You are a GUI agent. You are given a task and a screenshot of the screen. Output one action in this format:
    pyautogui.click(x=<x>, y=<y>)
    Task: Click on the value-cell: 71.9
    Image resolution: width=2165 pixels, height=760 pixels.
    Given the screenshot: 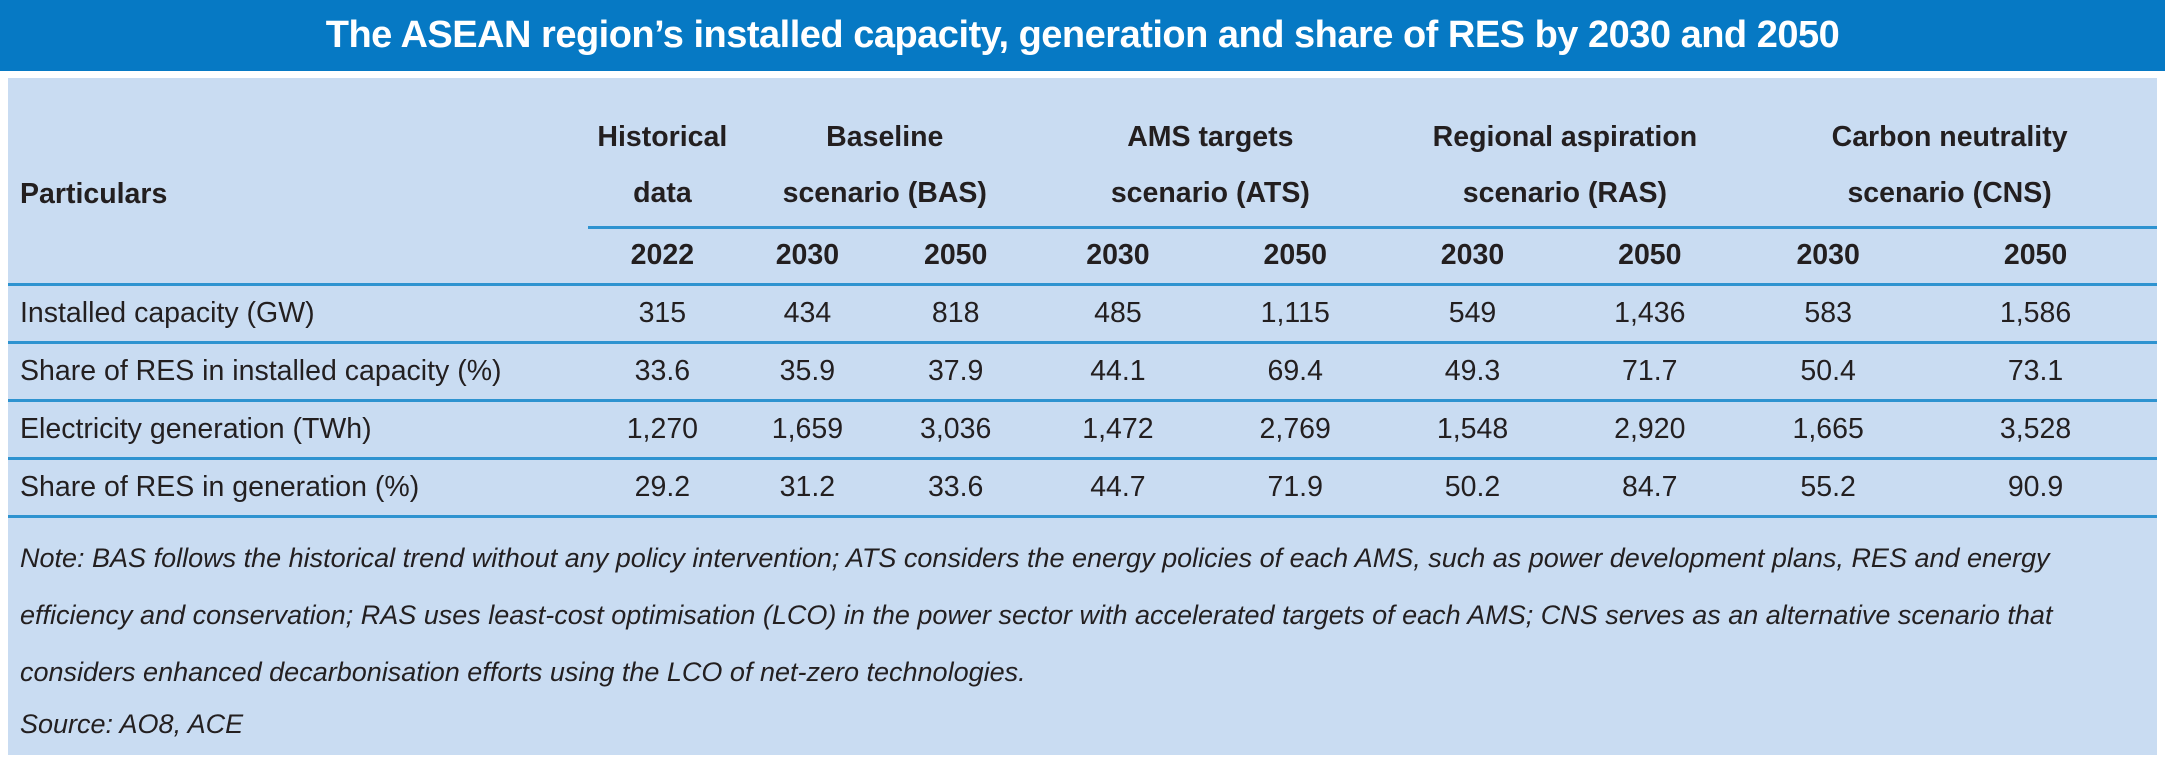 What is the action you would take?
    pyautogui.click(x=1295, y=488)
    